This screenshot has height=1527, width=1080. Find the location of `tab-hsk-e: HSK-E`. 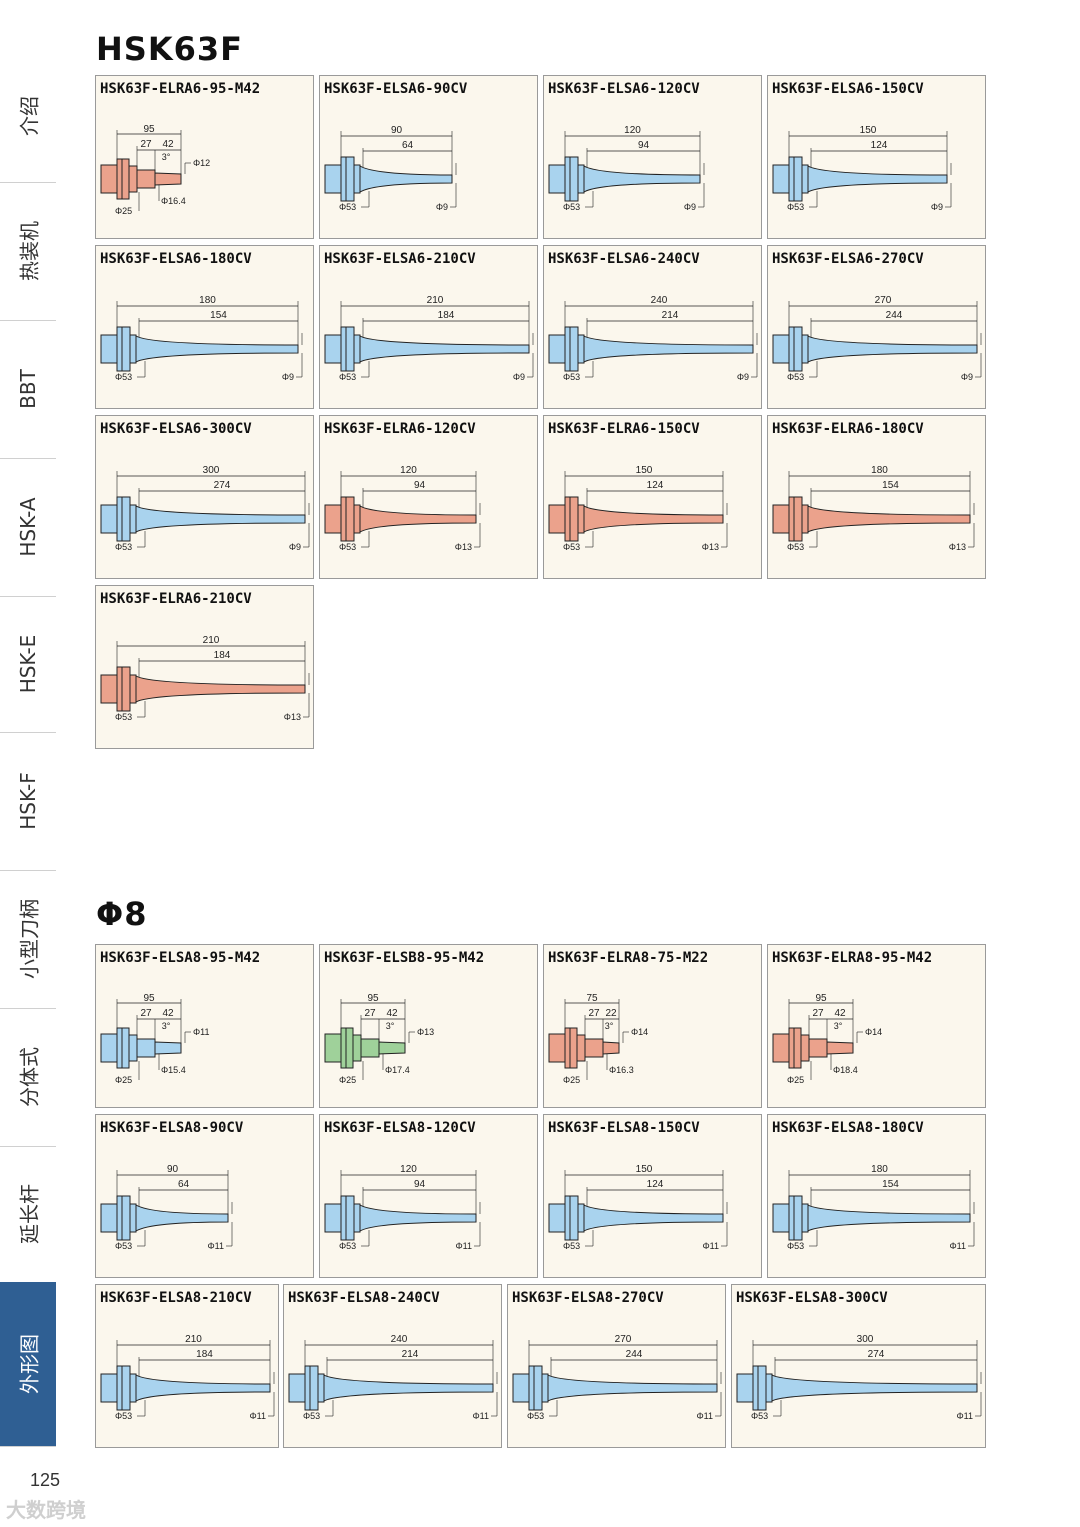

tab-hsk-e: HSK-E is located at coordinates (28, 664).